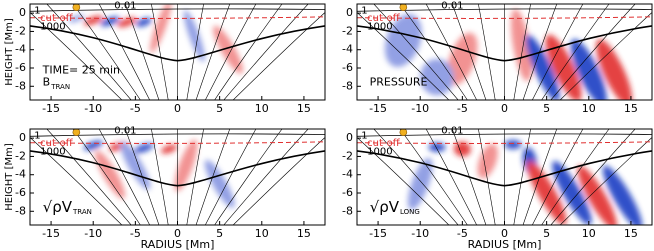 This screenshot has height=251, width=654. What do you see at coordinates (399, 82) in the screenshot?
I see `panel-label: PRESSURE` at bounding box center [399, 82].